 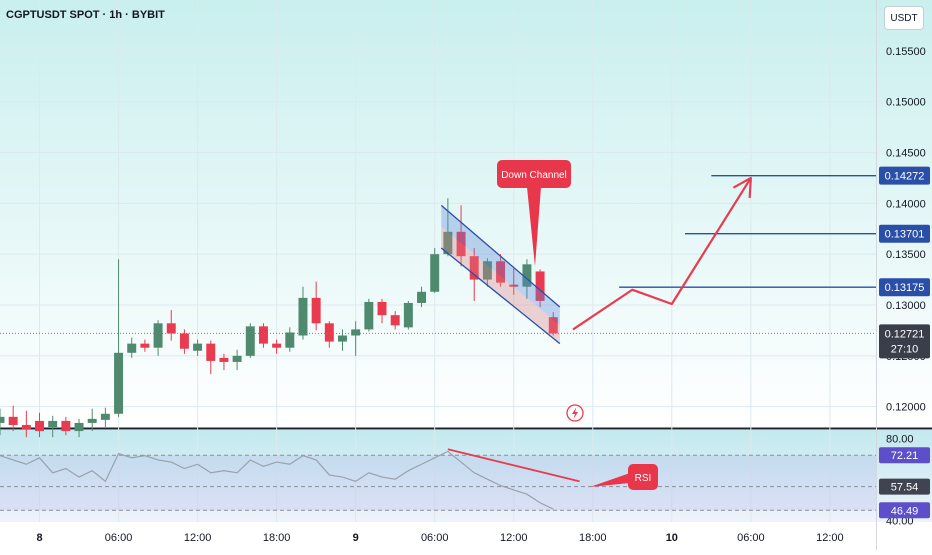 What do you see at coordinates (513, 465) in the screenshot?
I see `rsi-divergence-line` at bounding box center [513, 465].